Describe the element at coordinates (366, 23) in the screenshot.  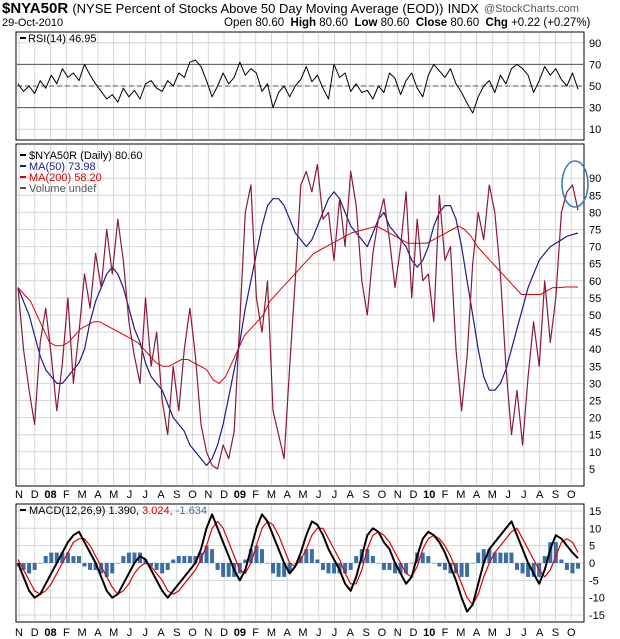
I see `low-label: Low` at that location.